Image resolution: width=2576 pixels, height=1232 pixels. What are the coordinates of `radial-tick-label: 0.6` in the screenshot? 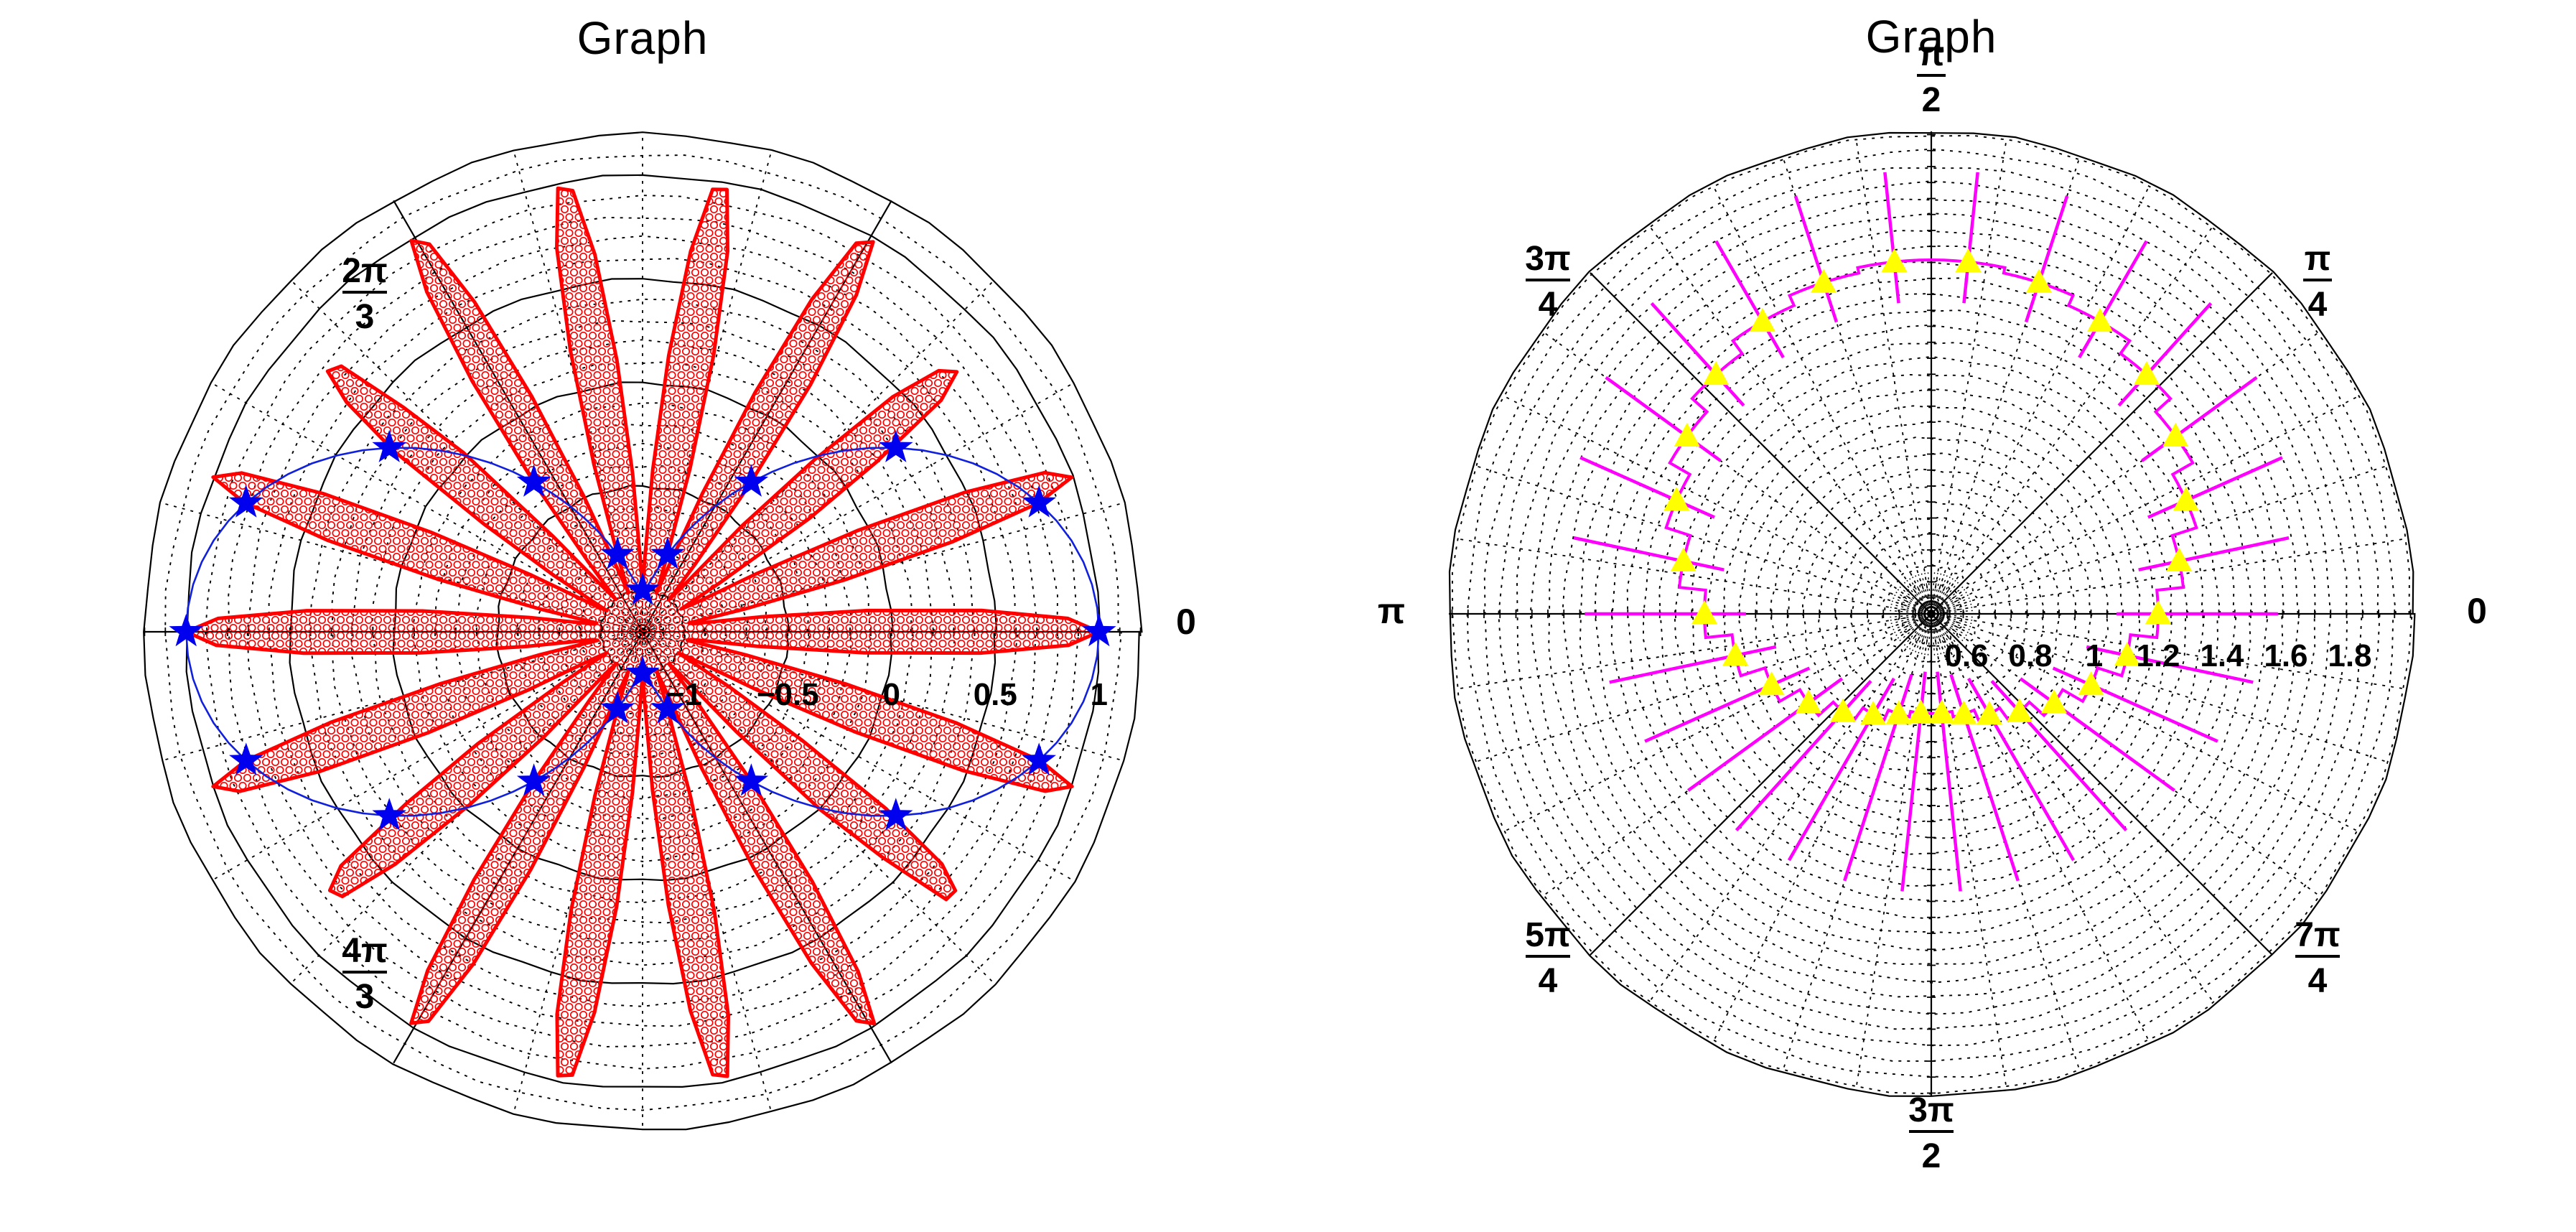 It's located at (1966, 655).